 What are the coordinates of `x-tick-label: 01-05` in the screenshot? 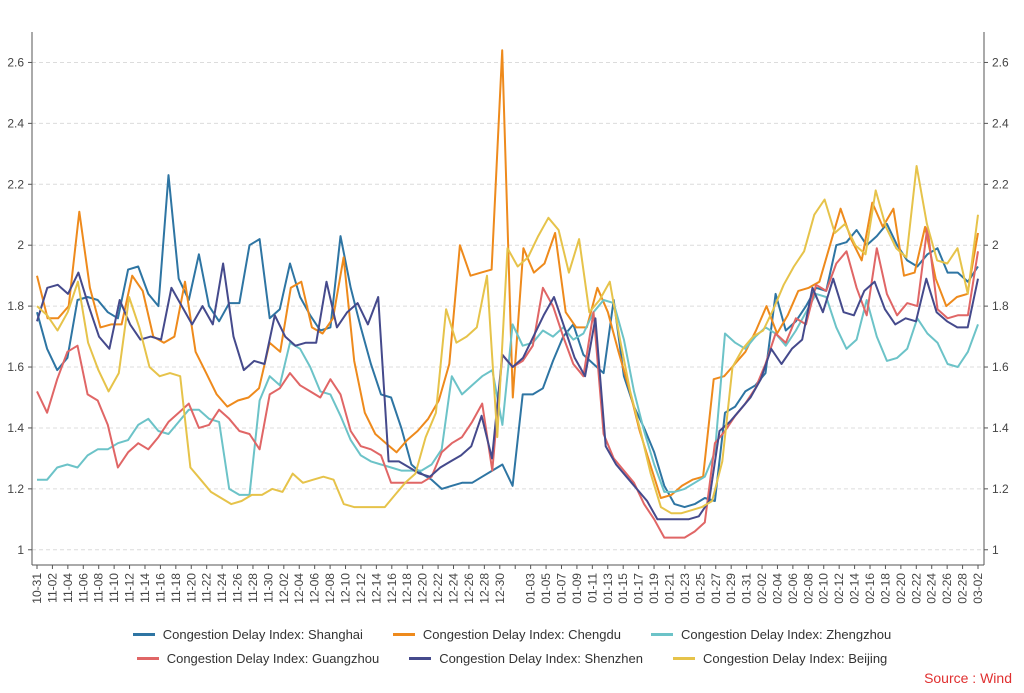 It's located at (546, 588).